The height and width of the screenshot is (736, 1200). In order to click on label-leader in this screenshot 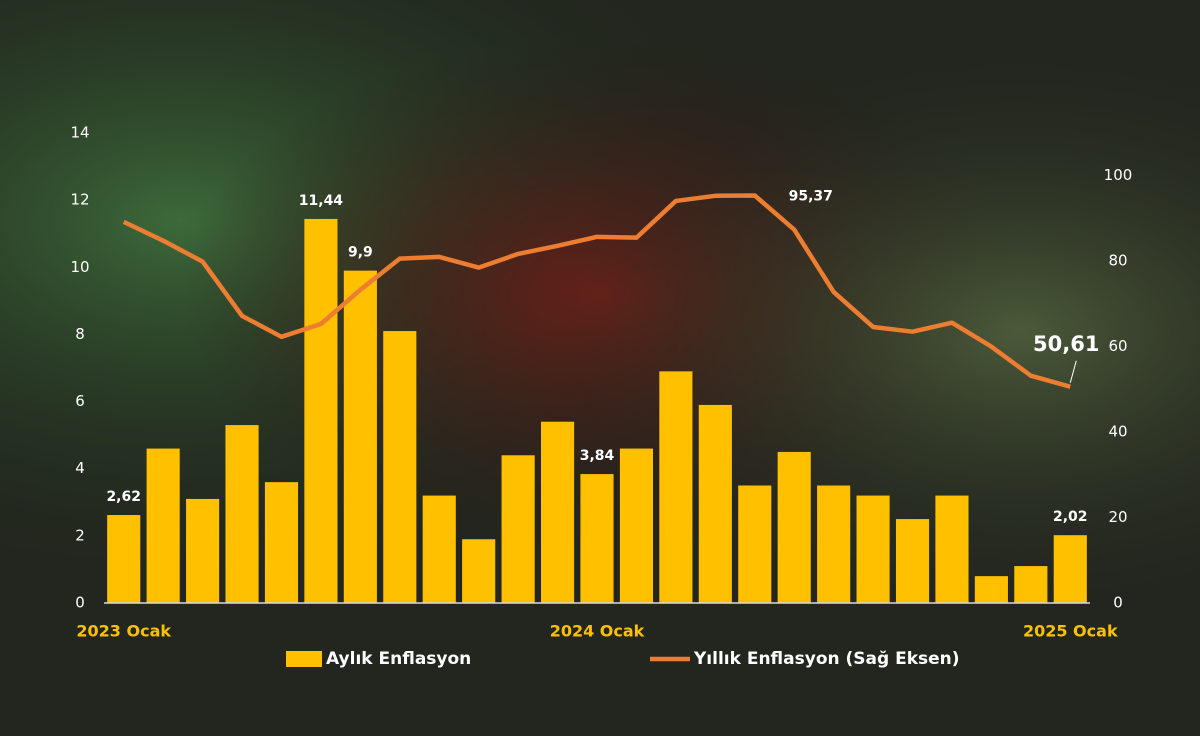, I will do `click(1073, 371)`.